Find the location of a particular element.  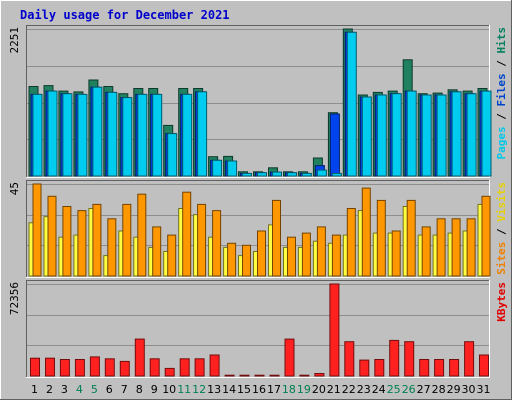

x-tick-label: 25 is located at coordinates (394, 389).